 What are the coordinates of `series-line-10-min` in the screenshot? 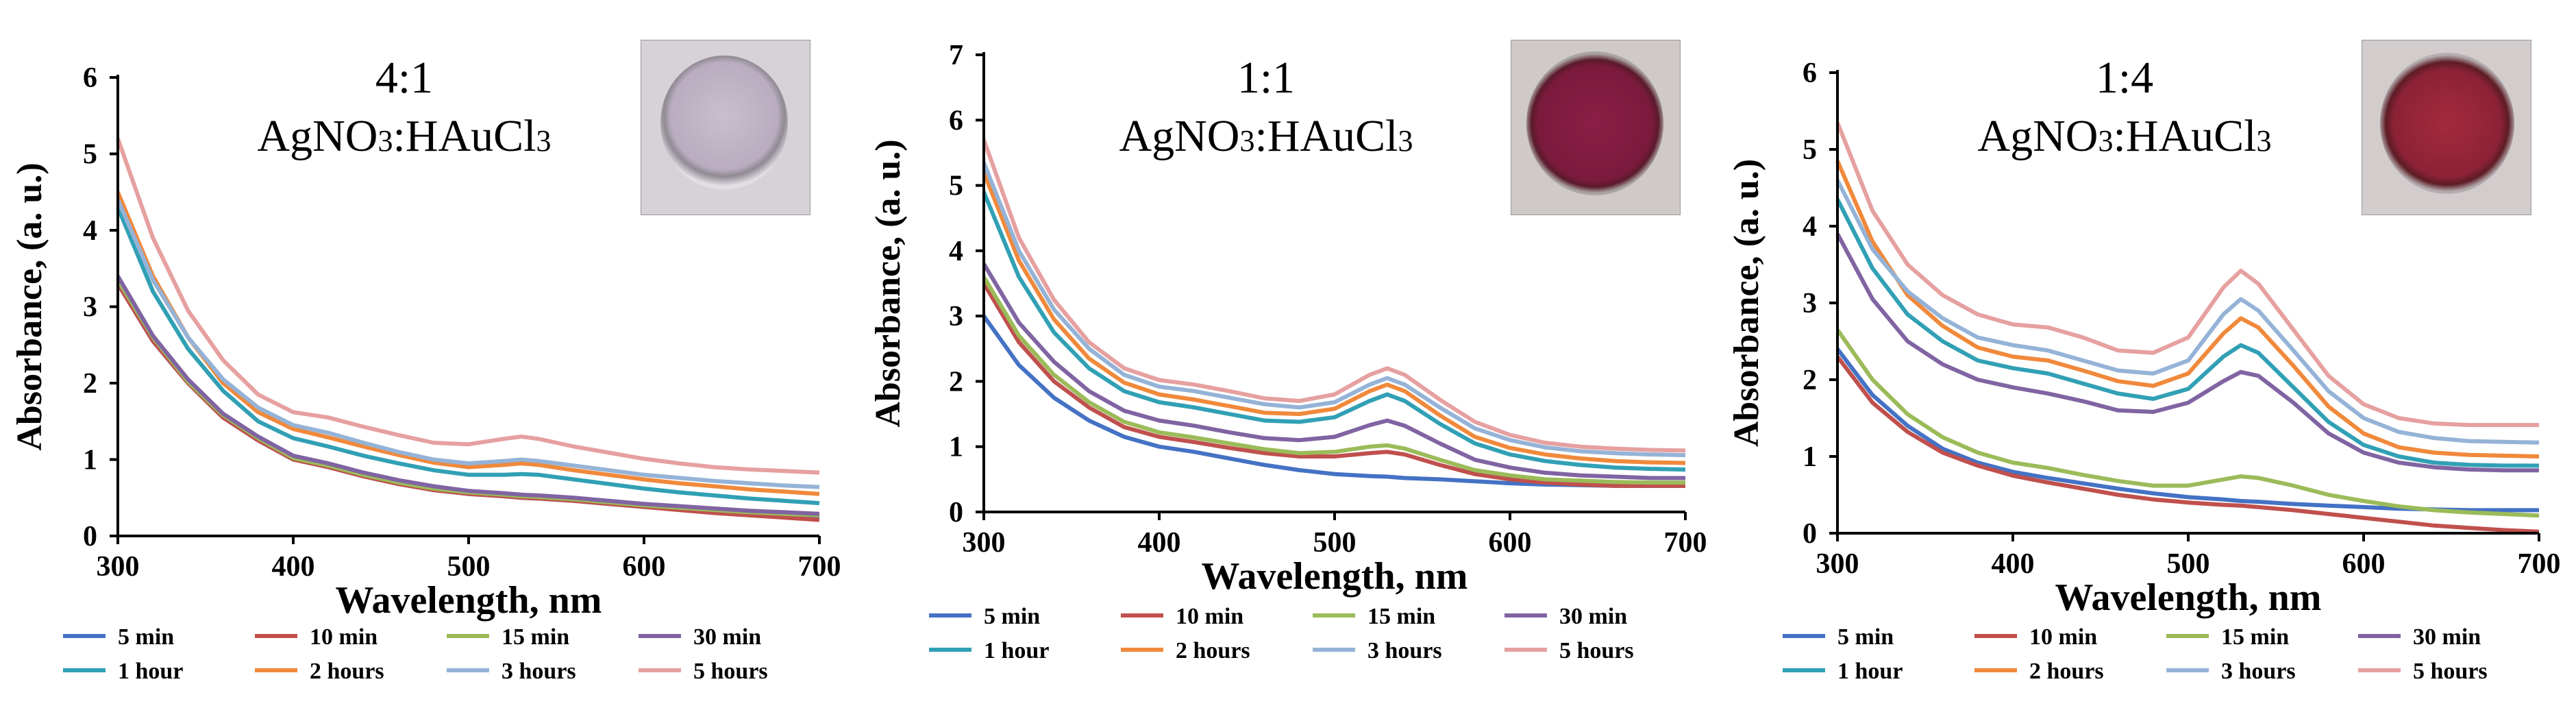 It's located at (2187, 444).